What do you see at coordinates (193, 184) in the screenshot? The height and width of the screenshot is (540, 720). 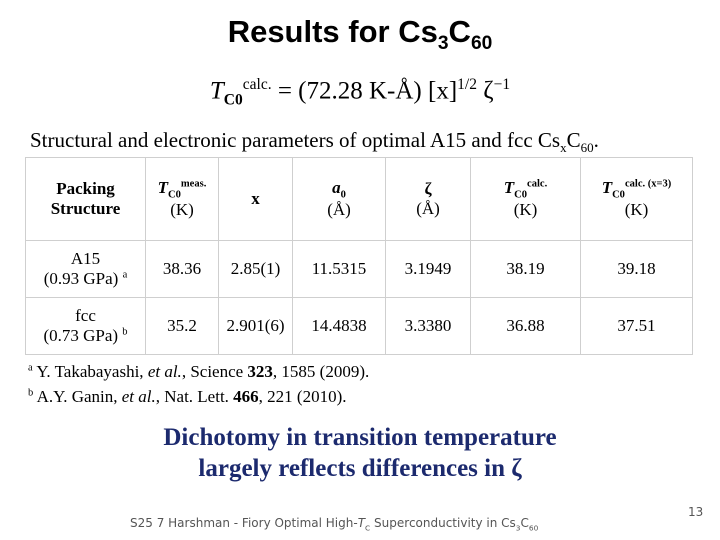 I see `text-part: meas.` at bounding box center [193, 184].